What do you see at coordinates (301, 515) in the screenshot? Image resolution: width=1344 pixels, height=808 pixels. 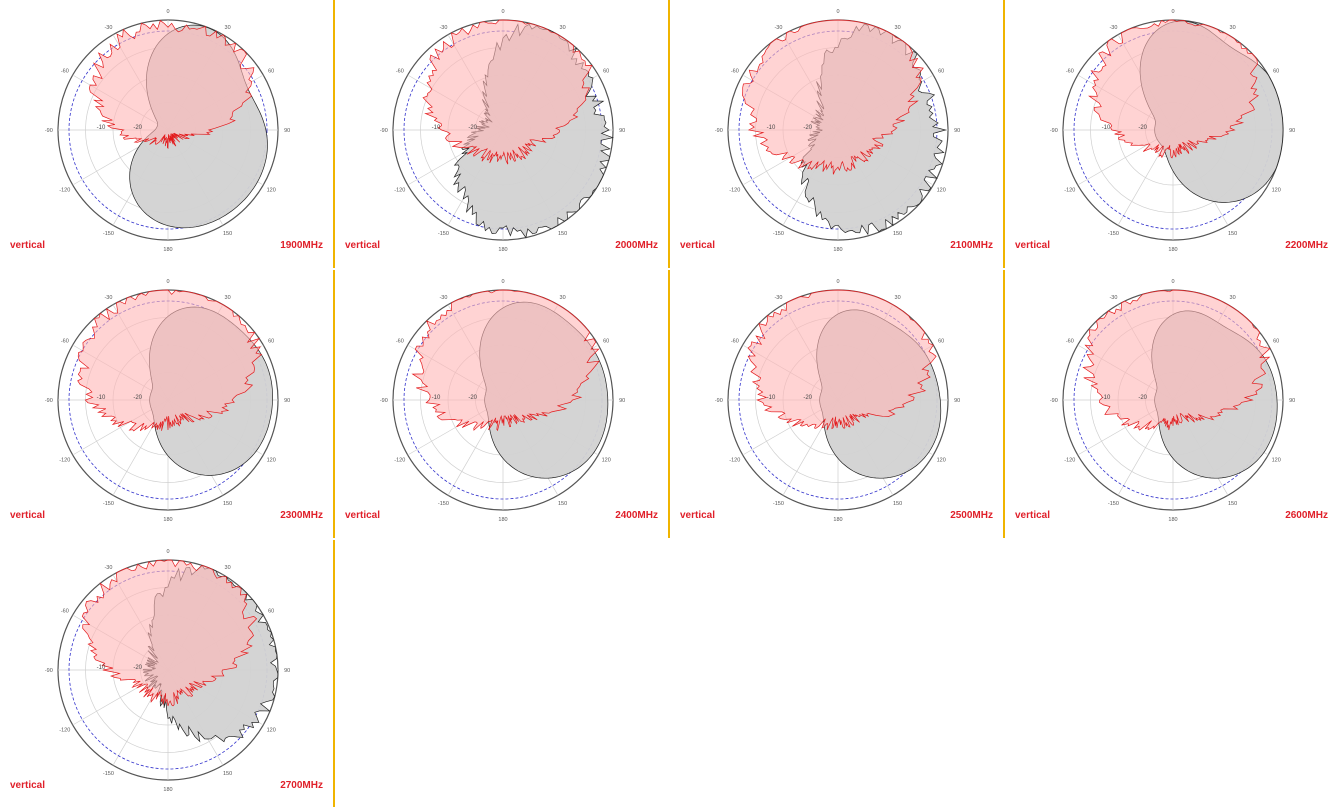 I see `frequency-label: 2300MHz` at bounding box center [301, 515].